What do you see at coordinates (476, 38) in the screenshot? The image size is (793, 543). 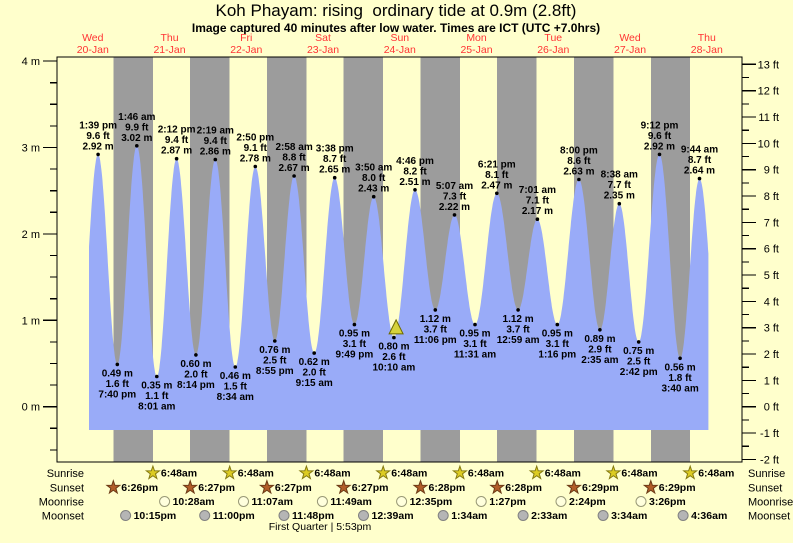 I see `day-label-weekday: Mon` at bounding box center [476, 38].